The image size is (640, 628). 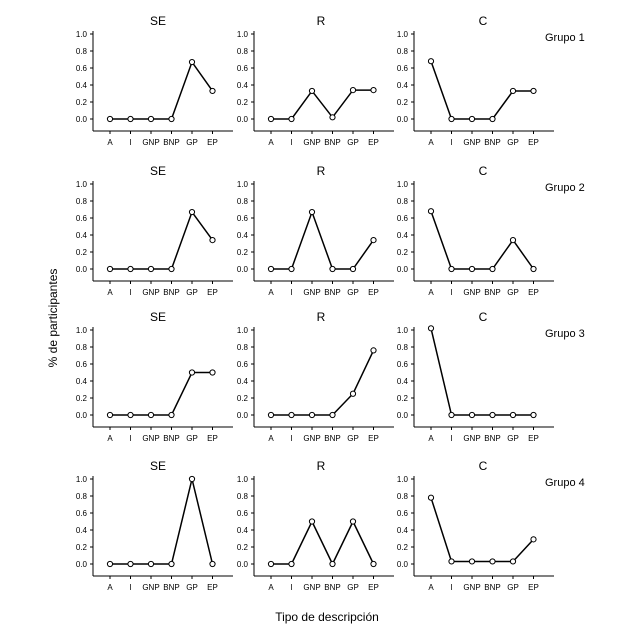 I want to click on x-tick-label: GNP, so click(x=150, y=142).